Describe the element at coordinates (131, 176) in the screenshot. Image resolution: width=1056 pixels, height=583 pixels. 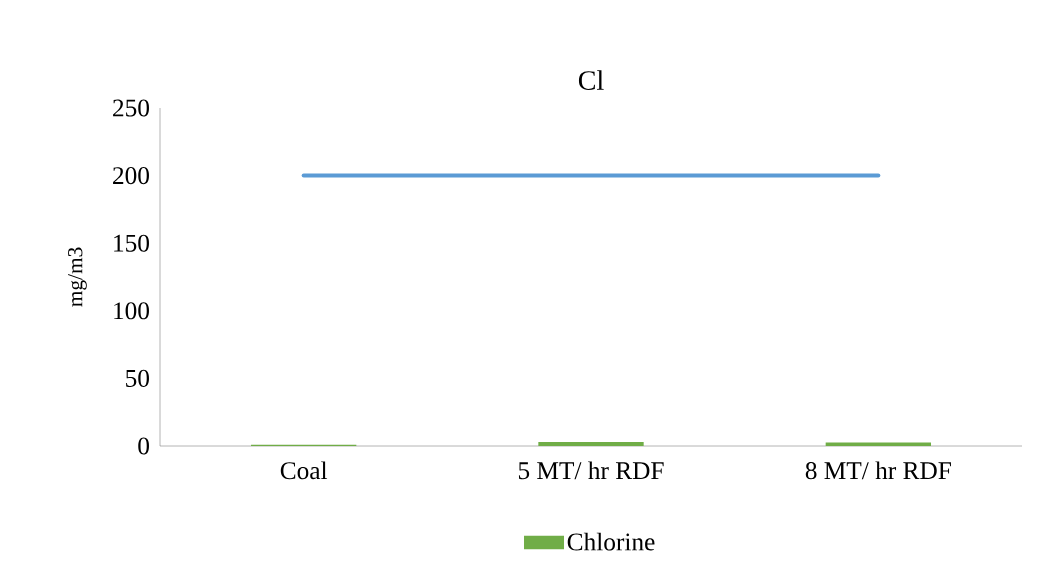
I see `y-tick-label: 200` at that location.